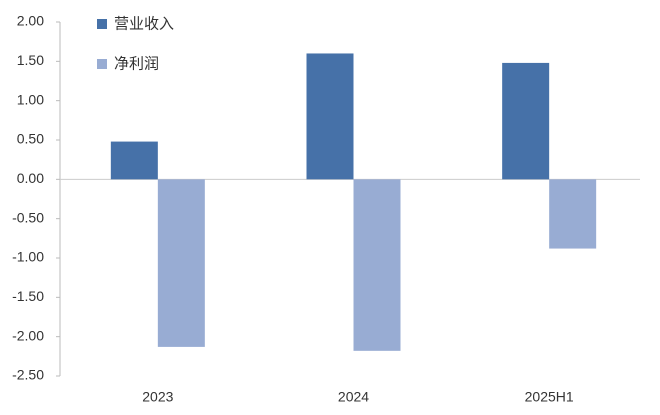  What do you see at coordinates (30, 178) in the screenshot?
I see `y-tick-label: 0.00` at bounding box center [30, 178].